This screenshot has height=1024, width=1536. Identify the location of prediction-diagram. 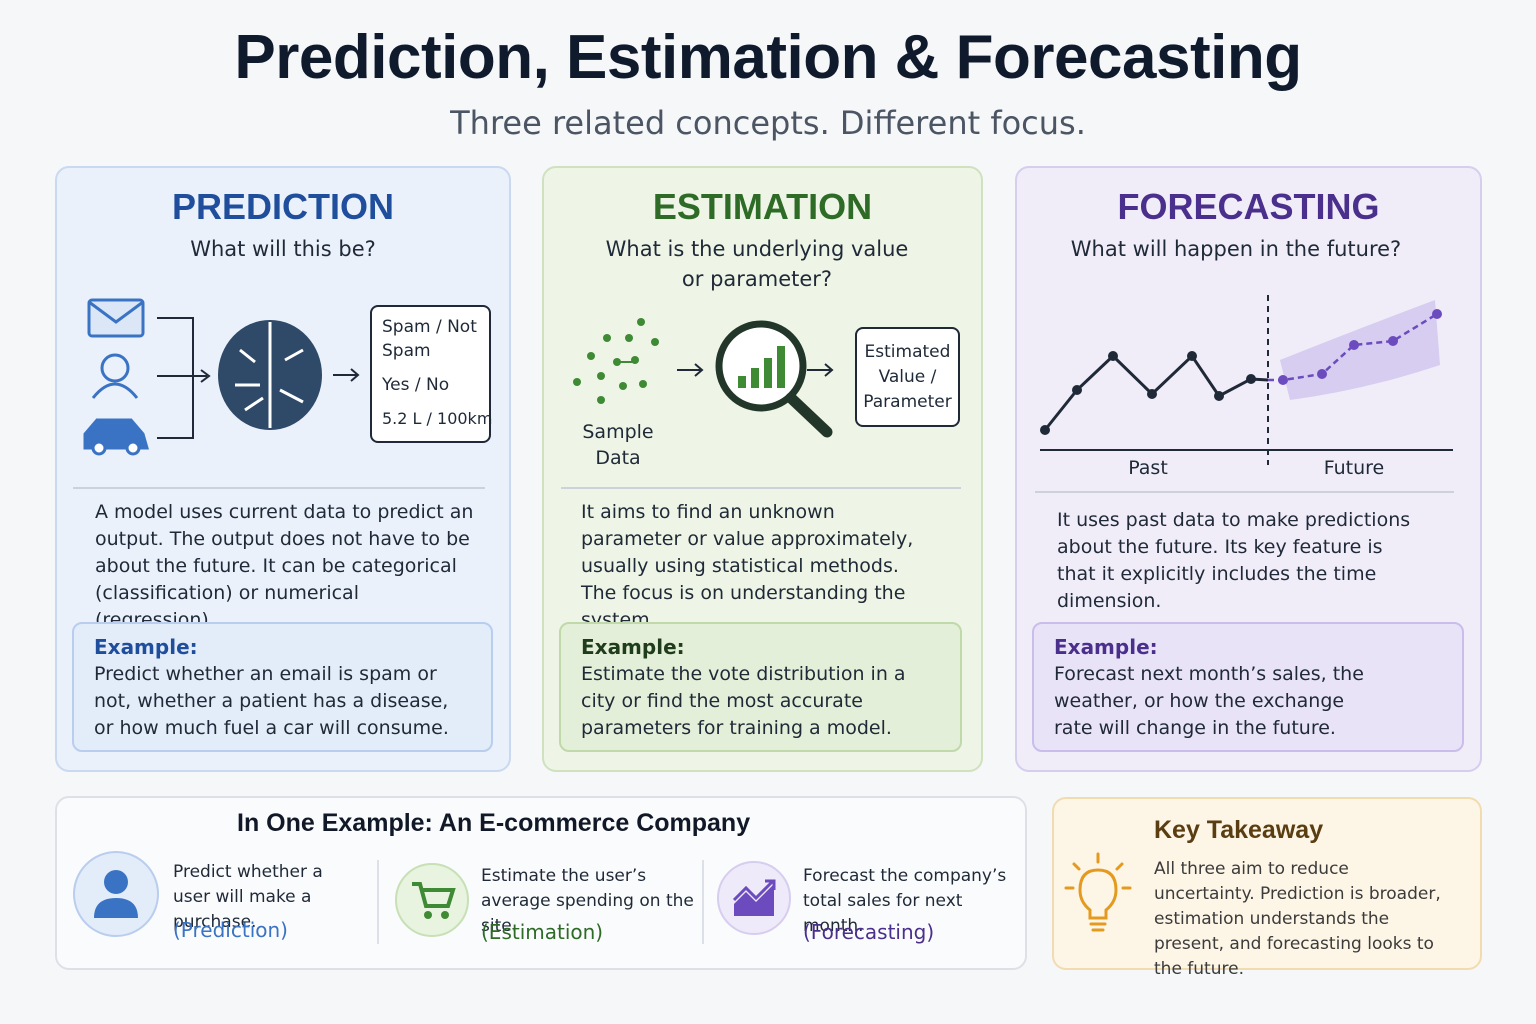
(221, 377).